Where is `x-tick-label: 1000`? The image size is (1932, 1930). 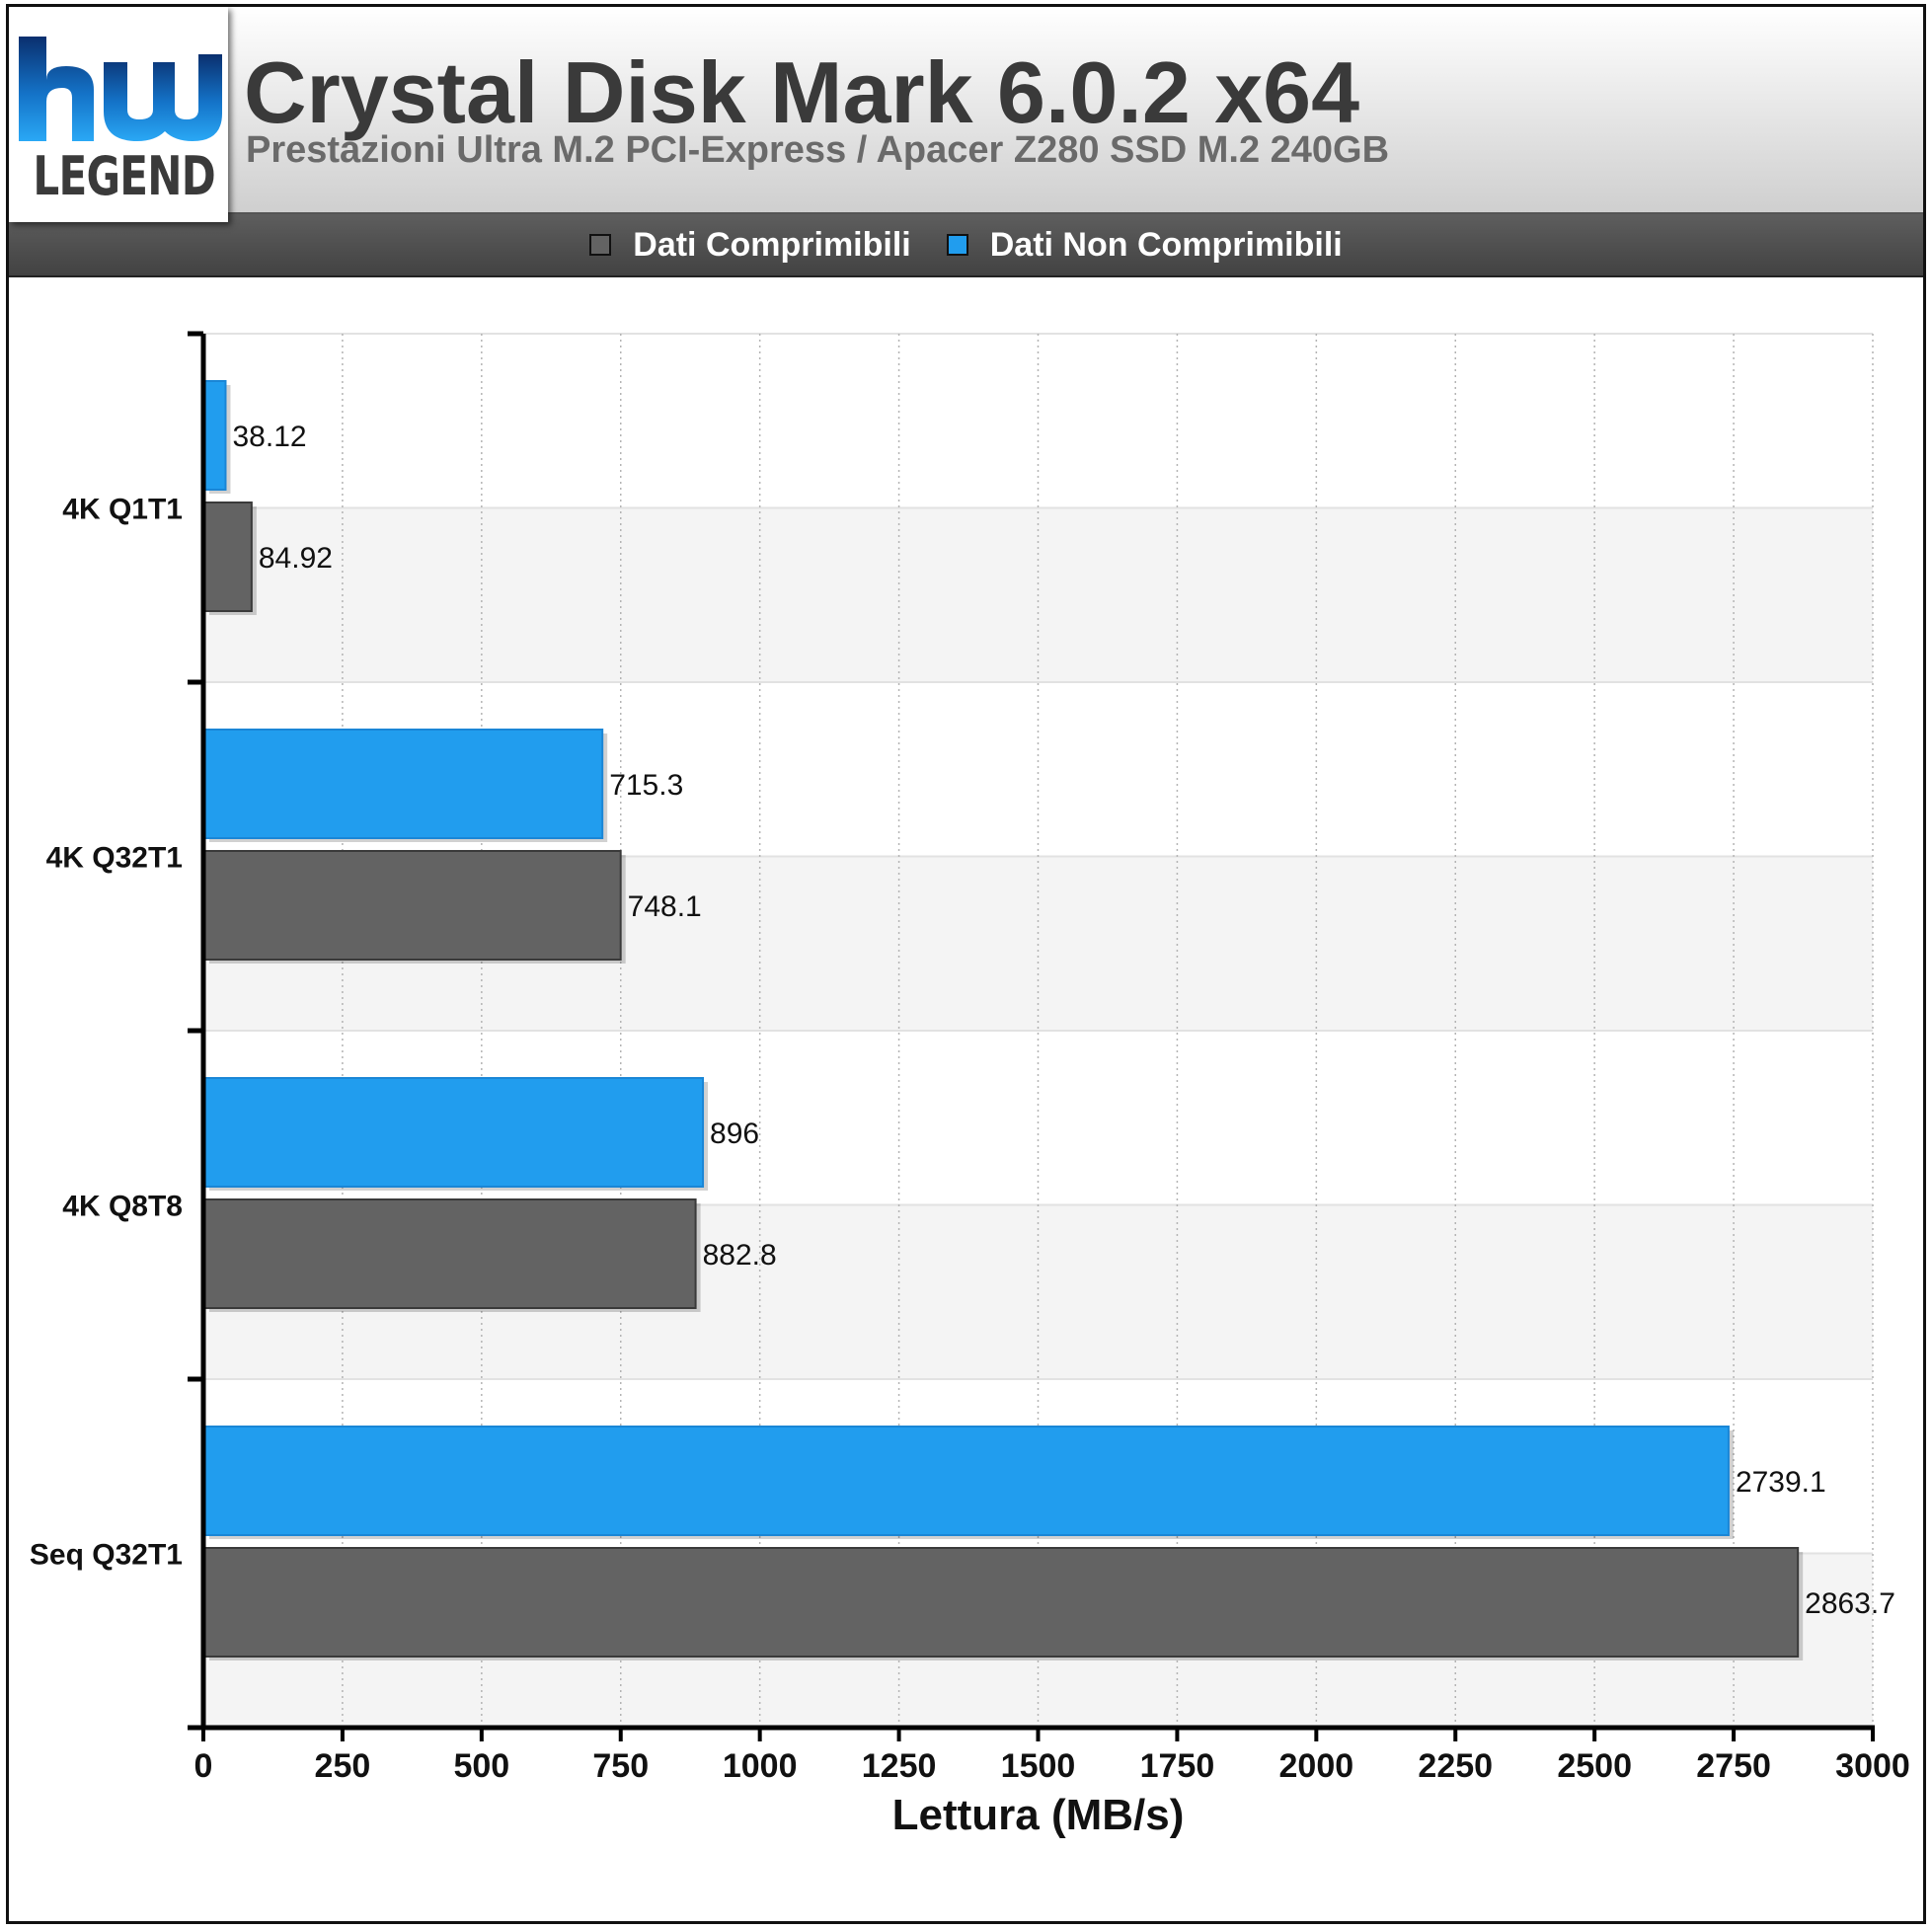
x-tick-label: 1000 is located at coordinates (761, 1766).